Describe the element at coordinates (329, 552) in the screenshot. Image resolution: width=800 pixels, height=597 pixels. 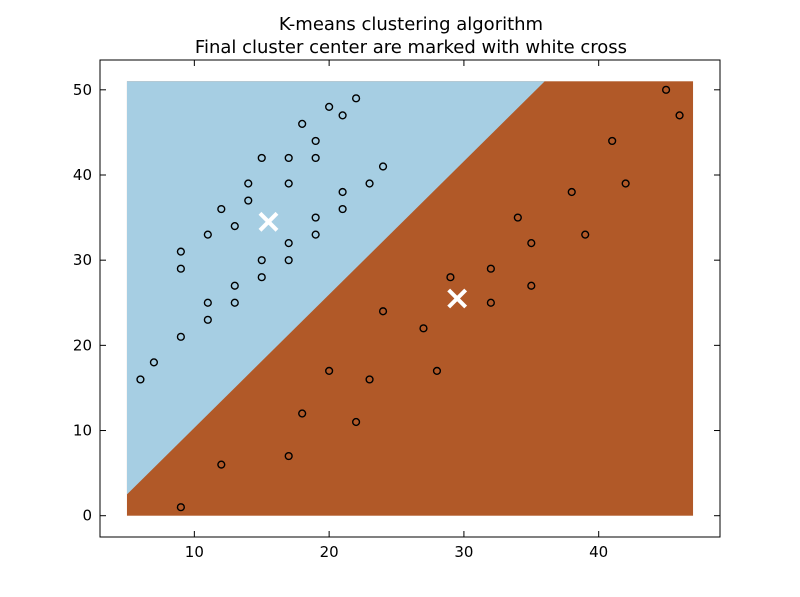
I see `x-tick-label: 20` at that location.